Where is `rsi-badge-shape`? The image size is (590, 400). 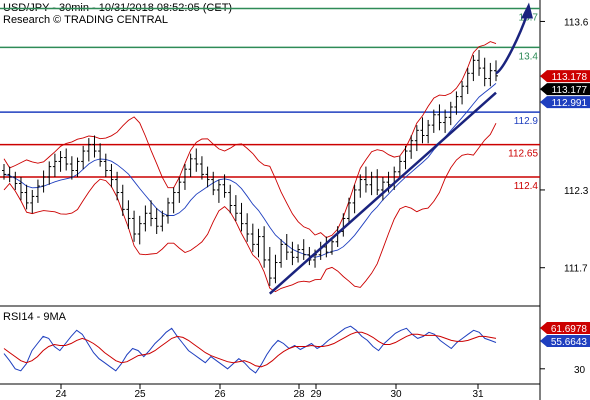 rsi-badge-shape is located at coordinates (565, 341).